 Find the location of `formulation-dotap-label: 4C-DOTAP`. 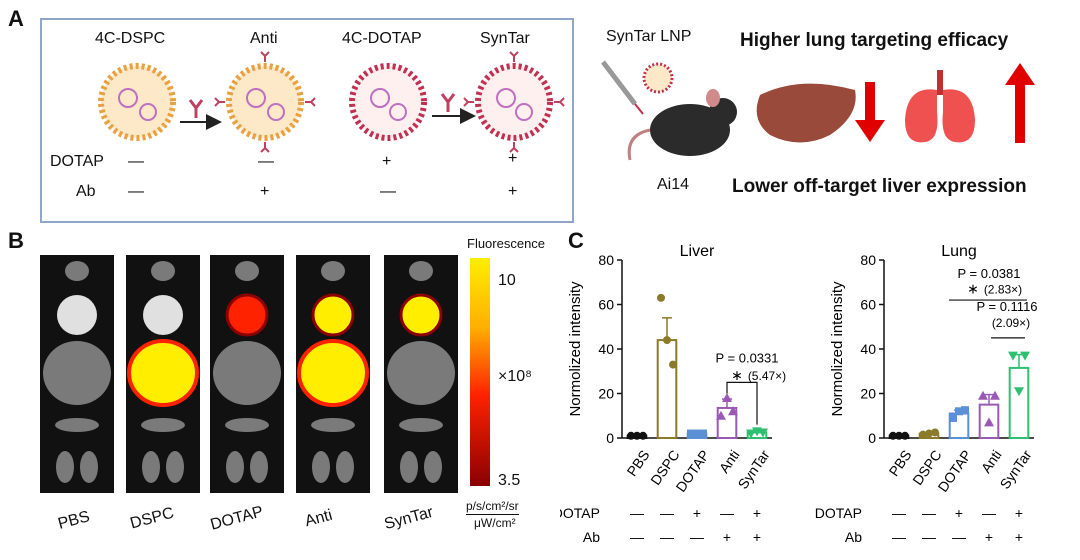

formulation-dotap-label: 4C-DOTAP is located at coordinates (382, 38).